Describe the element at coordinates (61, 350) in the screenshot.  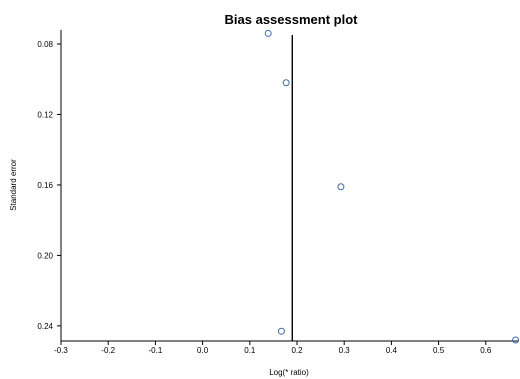
I see `x-tick-label: -0.3` at that location.